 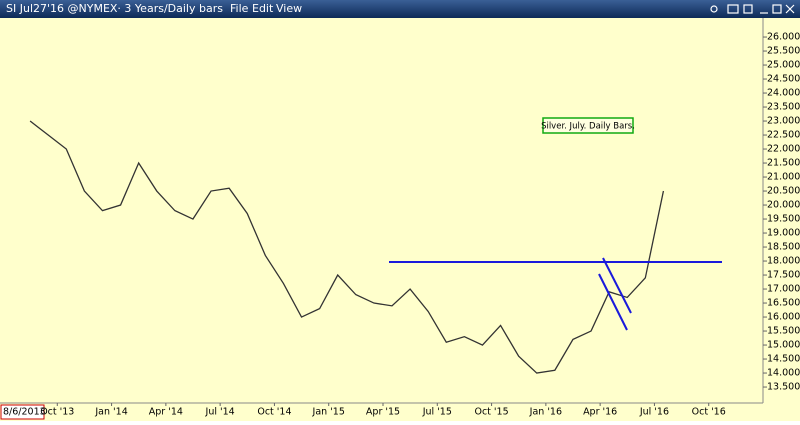 What do you see at coordinates (783, 275) in the screenshot?
I see `y-tick-label: 17.500` at bounding box center [783, 275].